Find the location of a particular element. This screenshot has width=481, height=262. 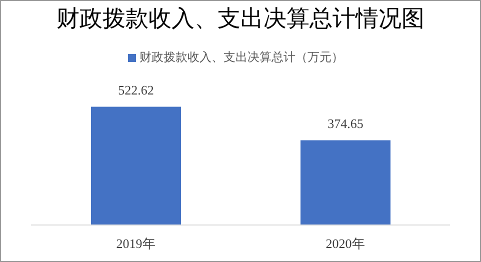

data-label: 374.65 is located at coordinates (346, 124).